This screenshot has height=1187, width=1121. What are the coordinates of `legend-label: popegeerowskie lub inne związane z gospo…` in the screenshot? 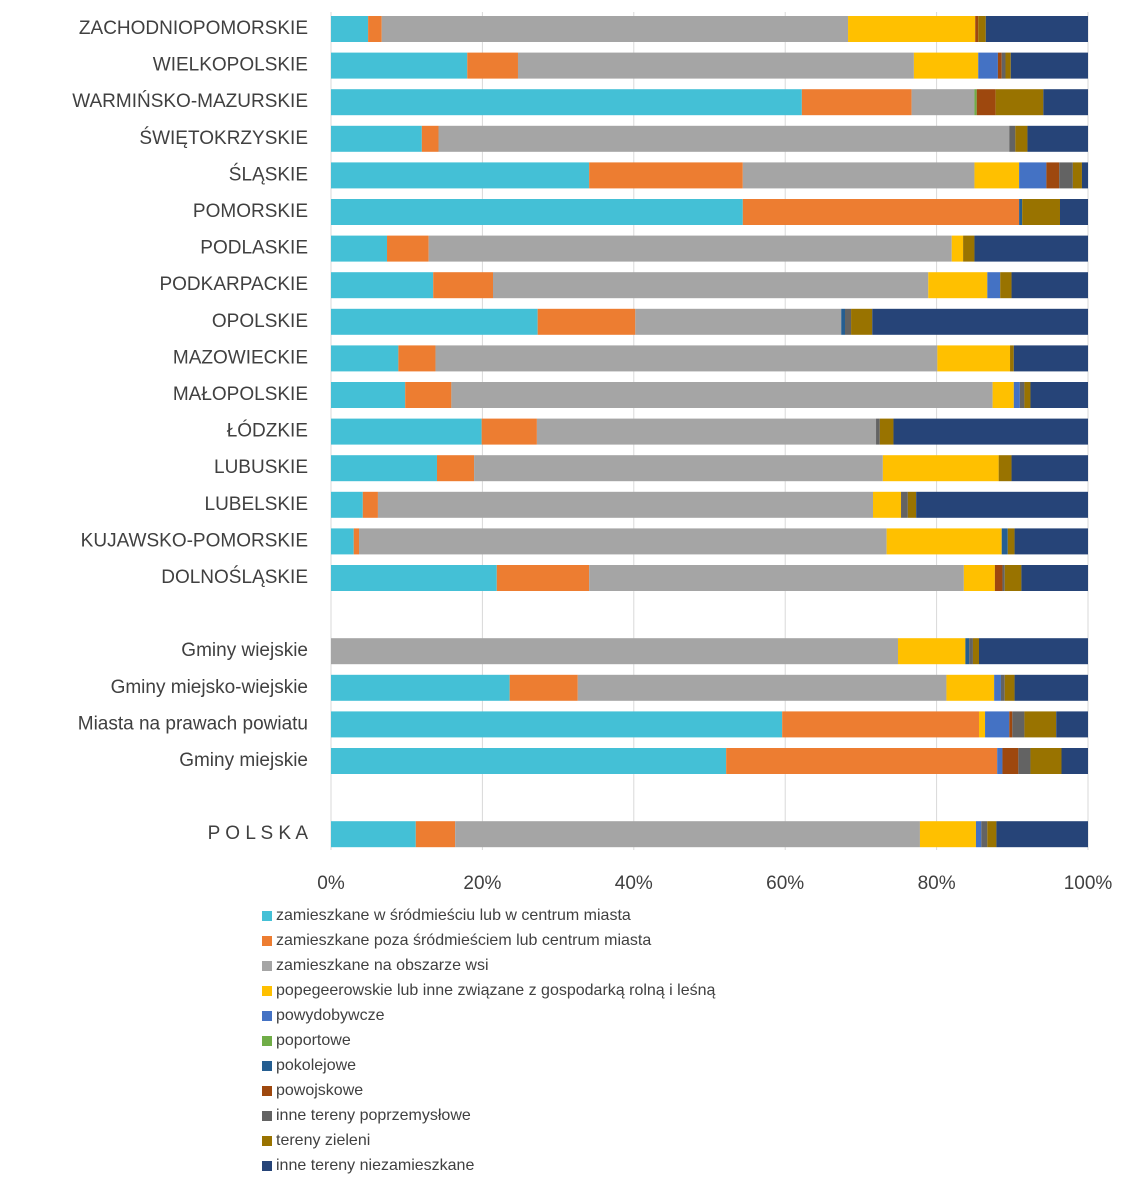 It's located at (495, 990).